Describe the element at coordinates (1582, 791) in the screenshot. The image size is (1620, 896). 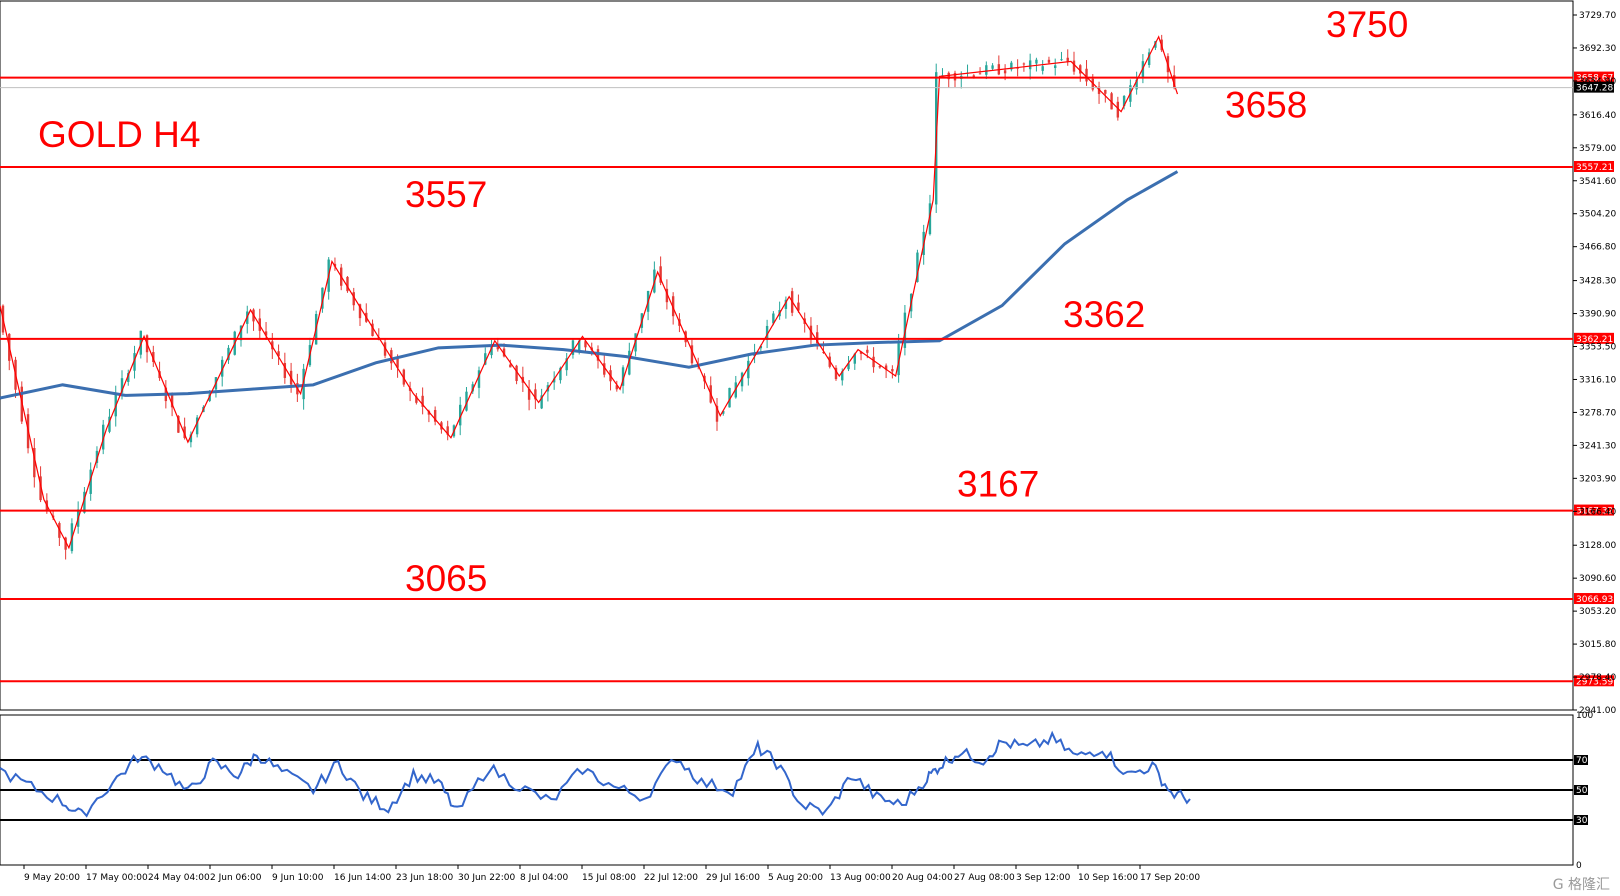
I see `rsi-axis-label: 50` at that location.